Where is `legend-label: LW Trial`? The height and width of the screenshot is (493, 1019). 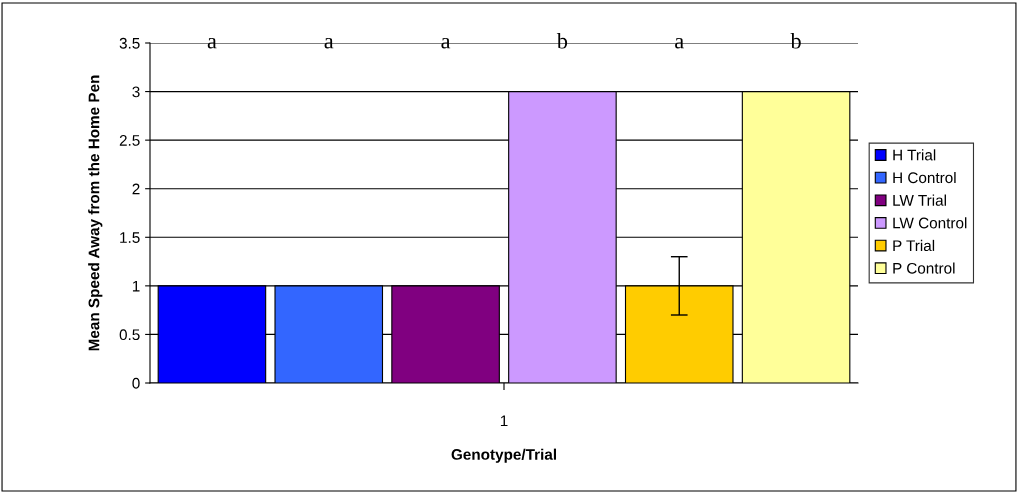
legend-label: LW Trial is located at coordinates (919, 200).